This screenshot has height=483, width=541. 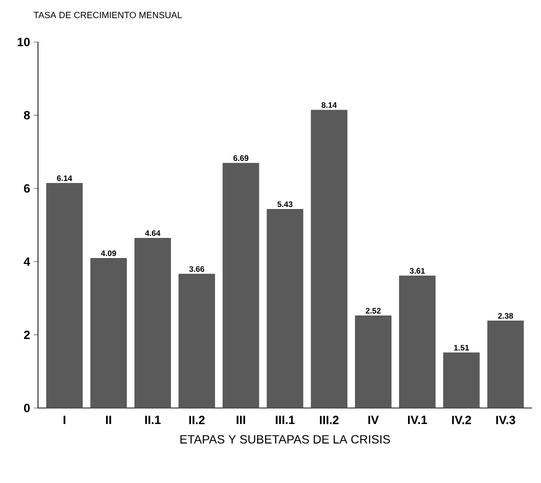 I want to click on x-tick-label: II.2, so click(x=197, y=420).